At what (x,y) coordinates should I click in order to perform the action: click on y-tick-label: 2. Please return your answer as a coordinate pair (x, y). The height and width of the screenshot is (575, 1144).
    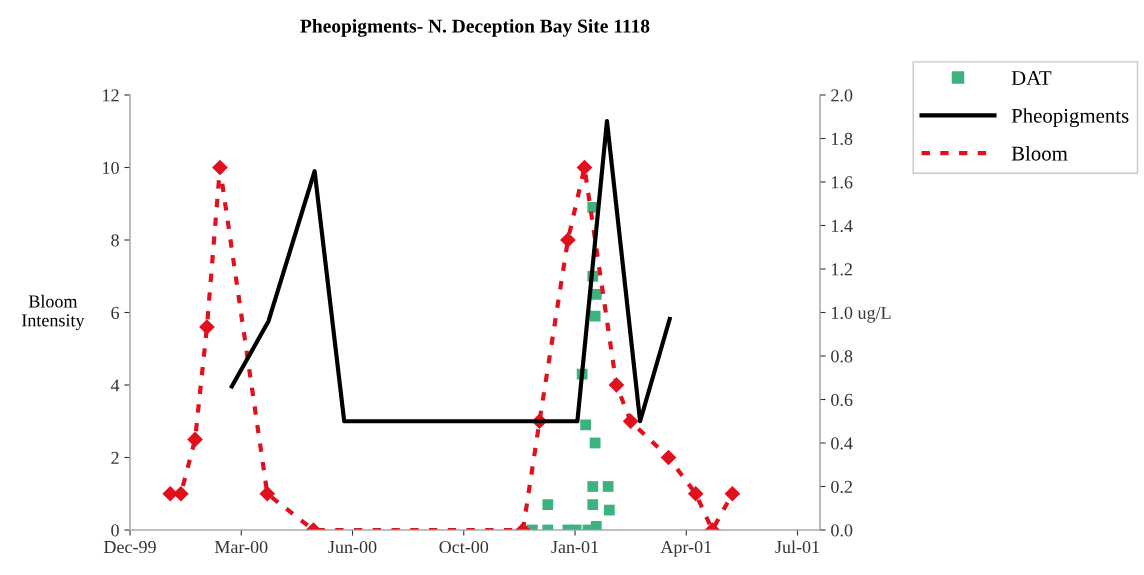
    Looking at the image, I should click on (115, 457).